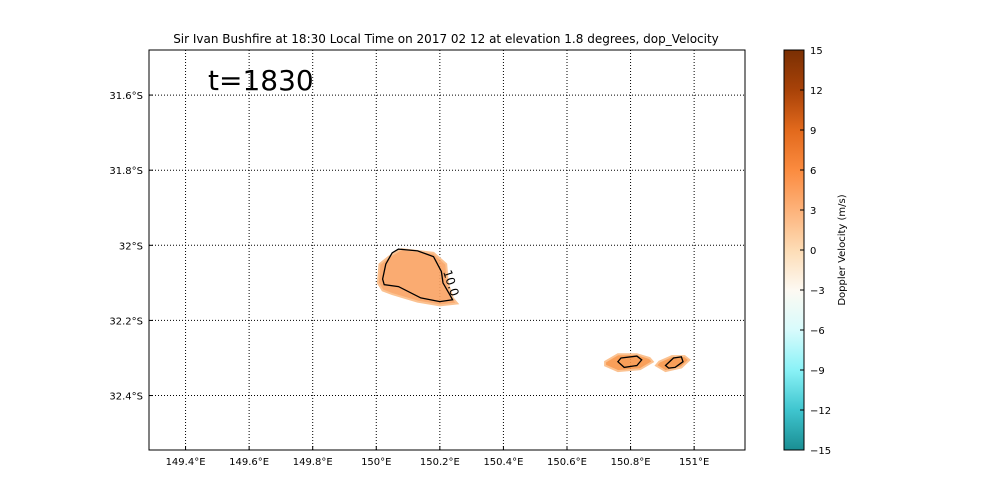  I want to click on colorbar-label: Doppler Velocity (m/s), so click(842, 249).